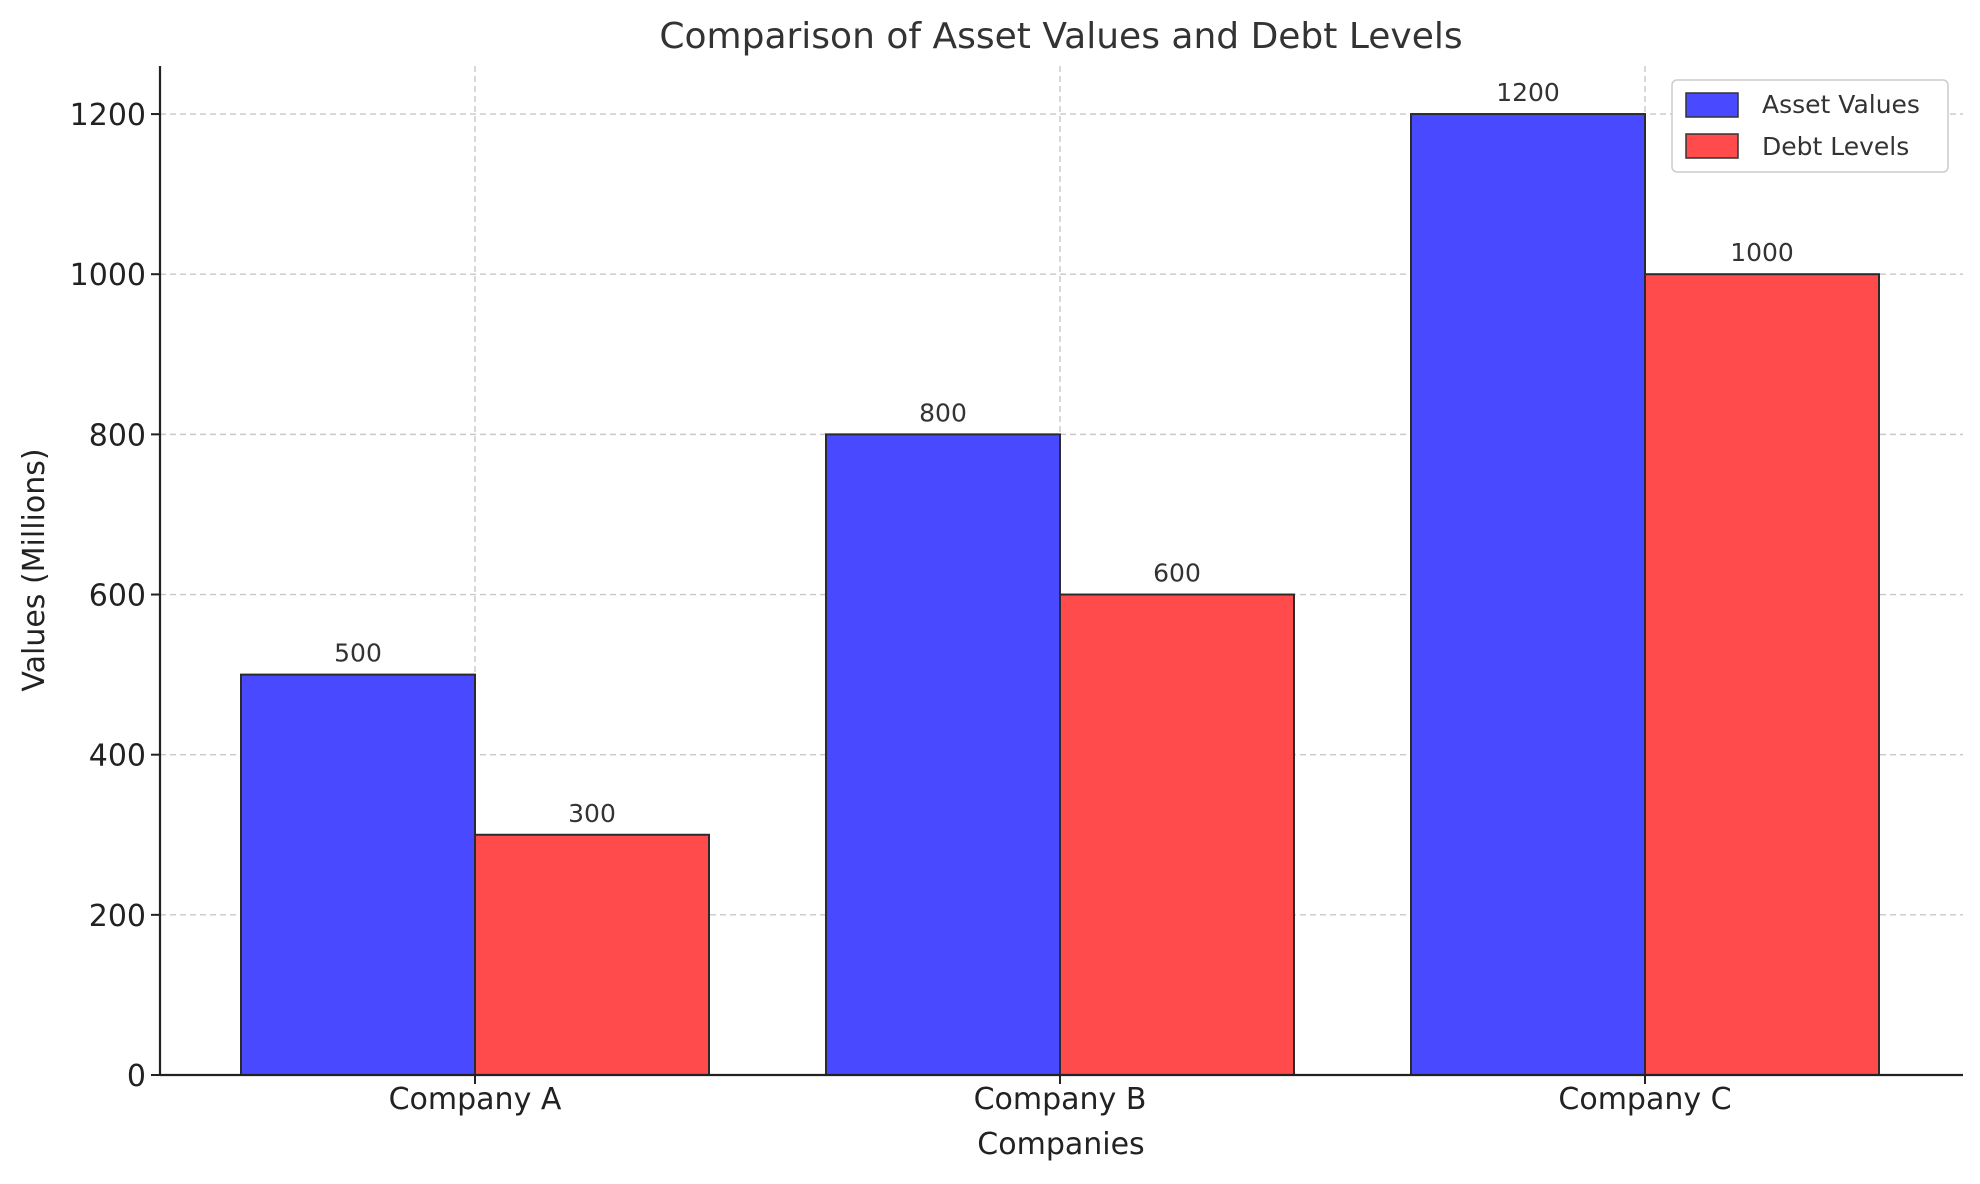 Image resolution: width=1980 pixels, height=1184 pixels. What do you see at coordinates (1762, 674) in the screenshot?
I see `bar-debt-levels-company-c` at bounding box center [1762, 674].